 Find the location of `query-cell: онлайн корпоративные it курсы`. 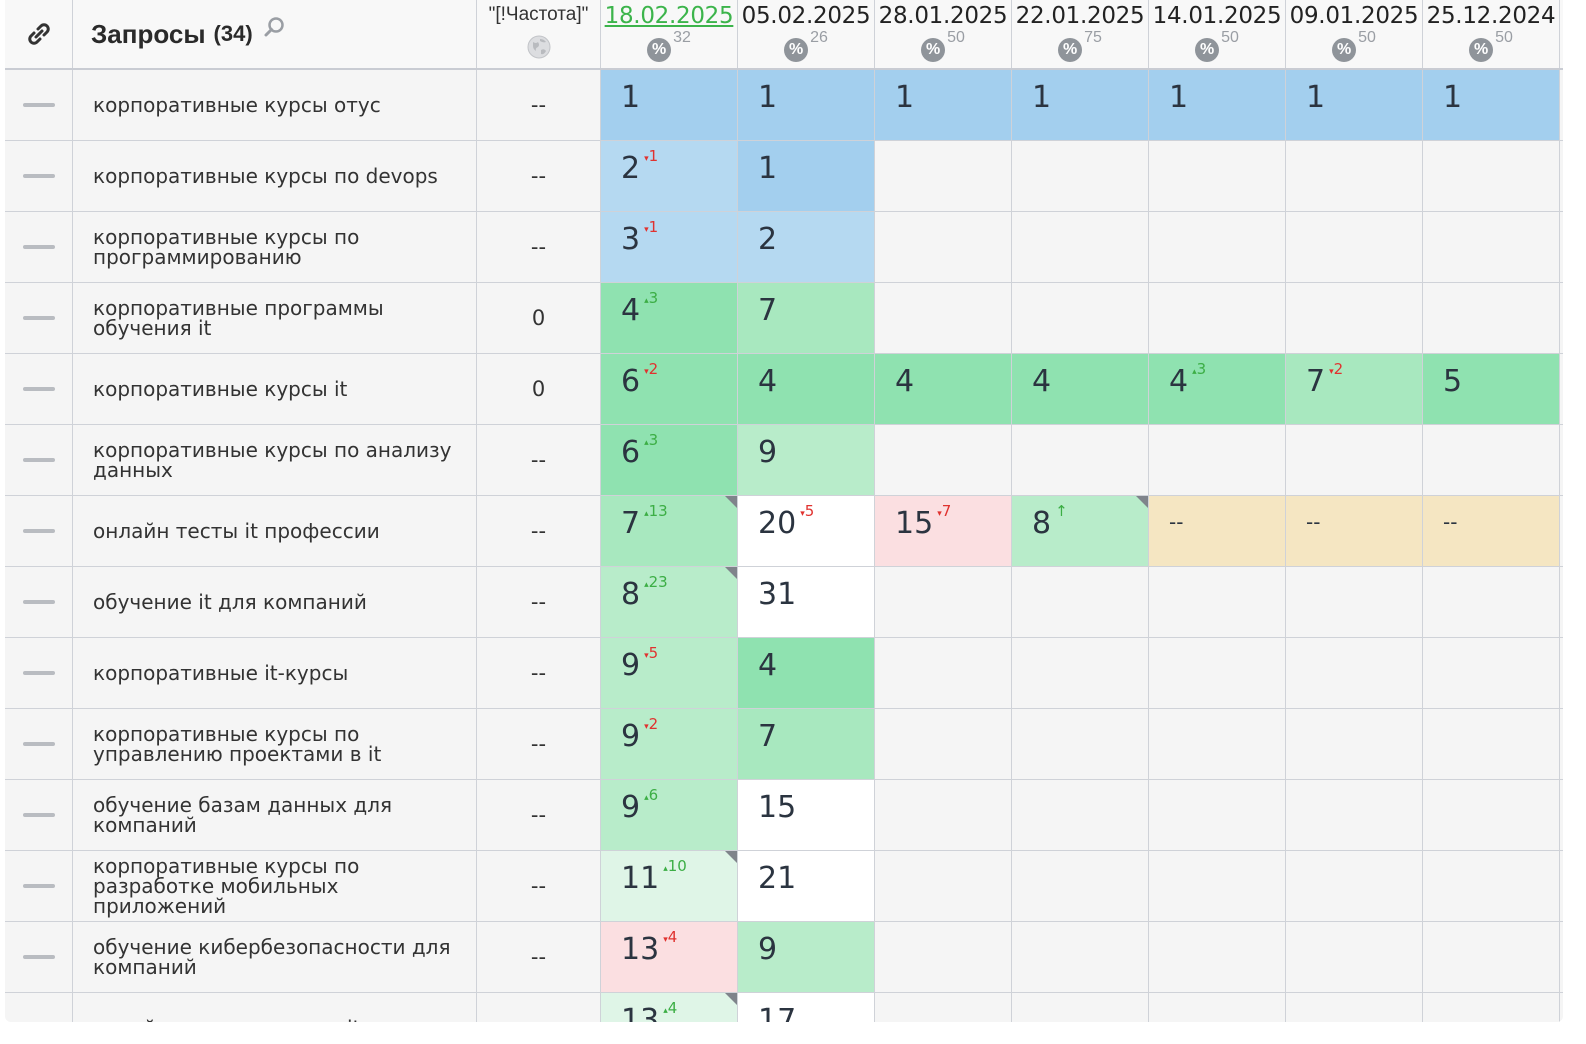

query-cell: онлайн корпоративные it курсы is located at coordinates (275, 1007).